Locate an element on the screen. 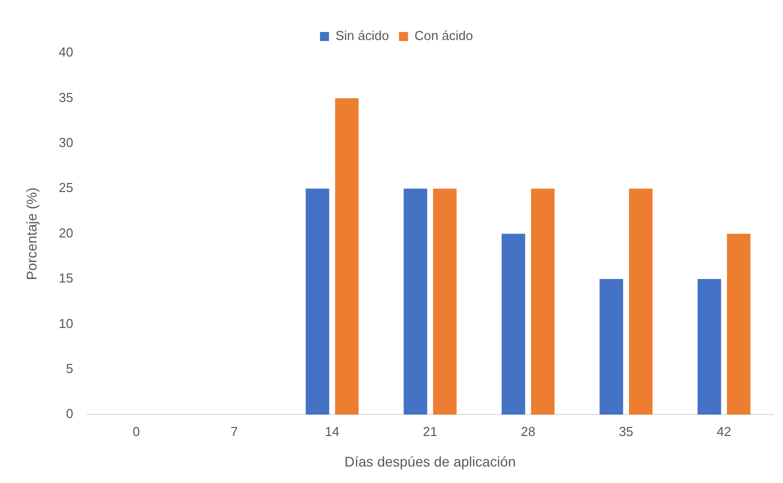 The height and width of the screenshot is (483, 783). y-tick-label: 20 is located at coordinates (66, 232).